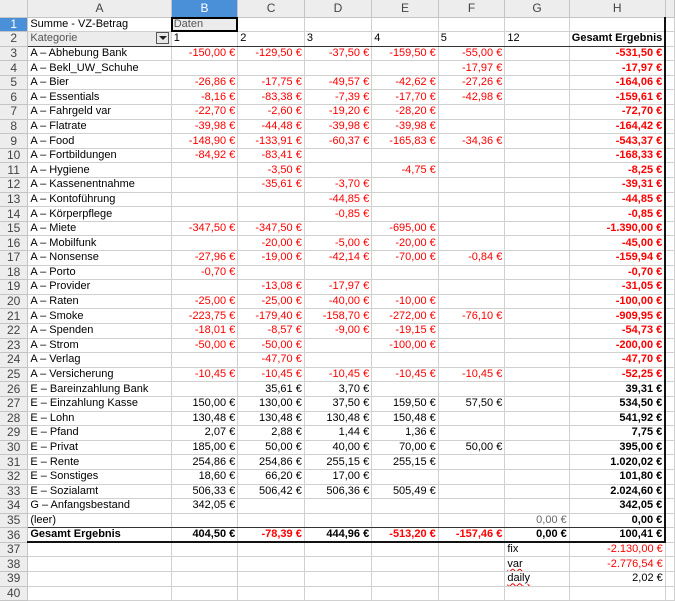 The width and height of the screenshot is (675, 601). What do you see at coordinates (617, 39) in the screenshot?
I see `grand-total-header: Gesamt Ergebnis` at bounding box center [617, 39].